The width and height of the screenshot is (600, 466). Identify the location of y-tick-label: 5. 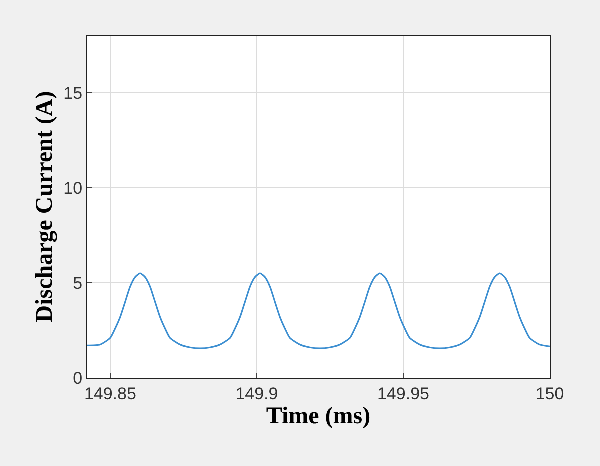
(78, 283).